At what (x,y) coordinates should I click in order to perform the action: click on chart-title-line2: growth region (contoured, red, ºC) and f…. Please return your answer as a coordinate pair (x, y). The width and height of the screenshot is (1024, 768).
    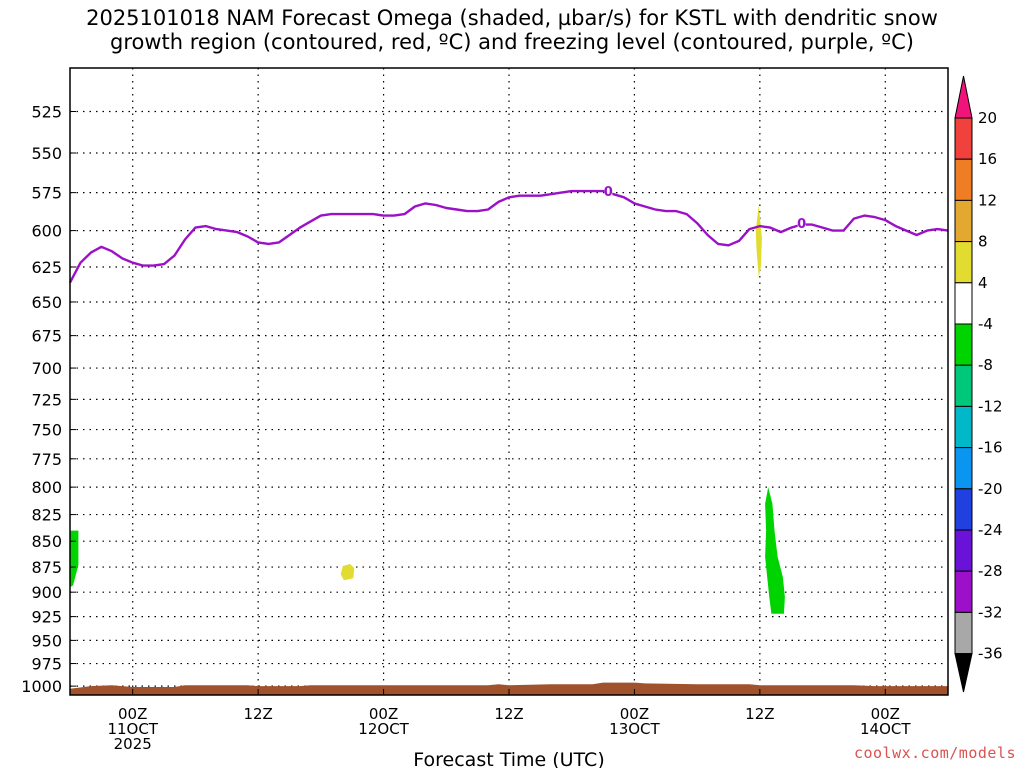
    Looking at the image, I should click on (512, 42).